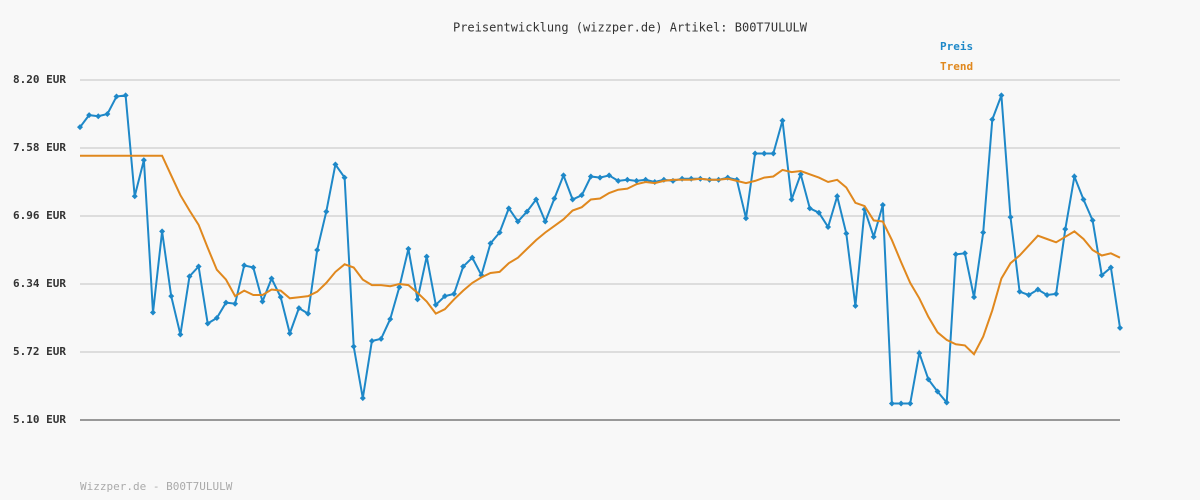 This screenshot has width=1200, height=500. What do you see at coordinates (39, 215) in the screenshot?
I see `y-tick-label: 6.96 EUR` at bounding box center [39, 215].